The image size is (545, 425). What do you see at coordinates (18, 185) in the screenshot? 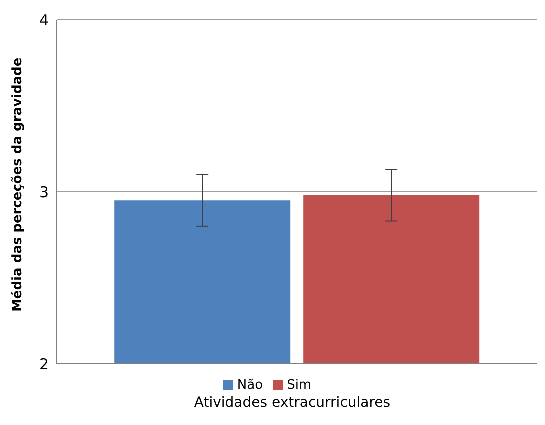
I see `y-axis-title: Média das perceções da gravidade` at bounding box center [18, 185].